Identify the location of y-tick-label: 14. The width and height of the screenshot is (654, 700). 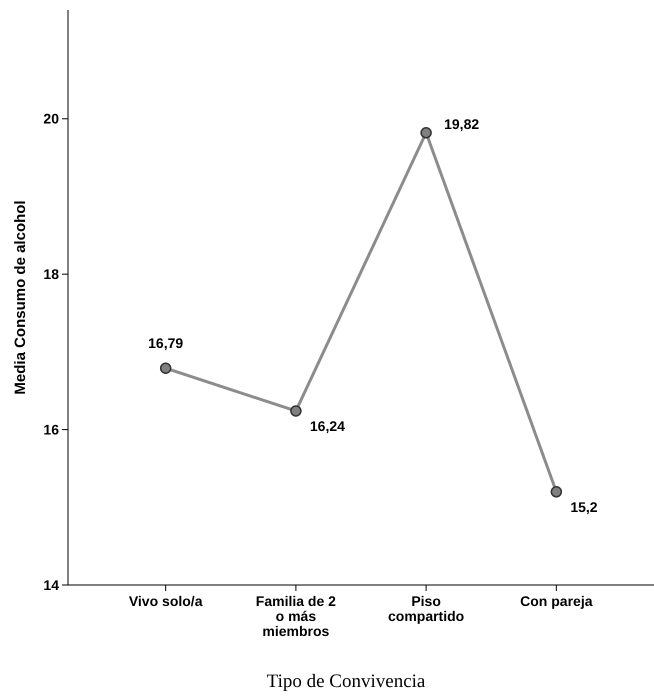
(51, 584).